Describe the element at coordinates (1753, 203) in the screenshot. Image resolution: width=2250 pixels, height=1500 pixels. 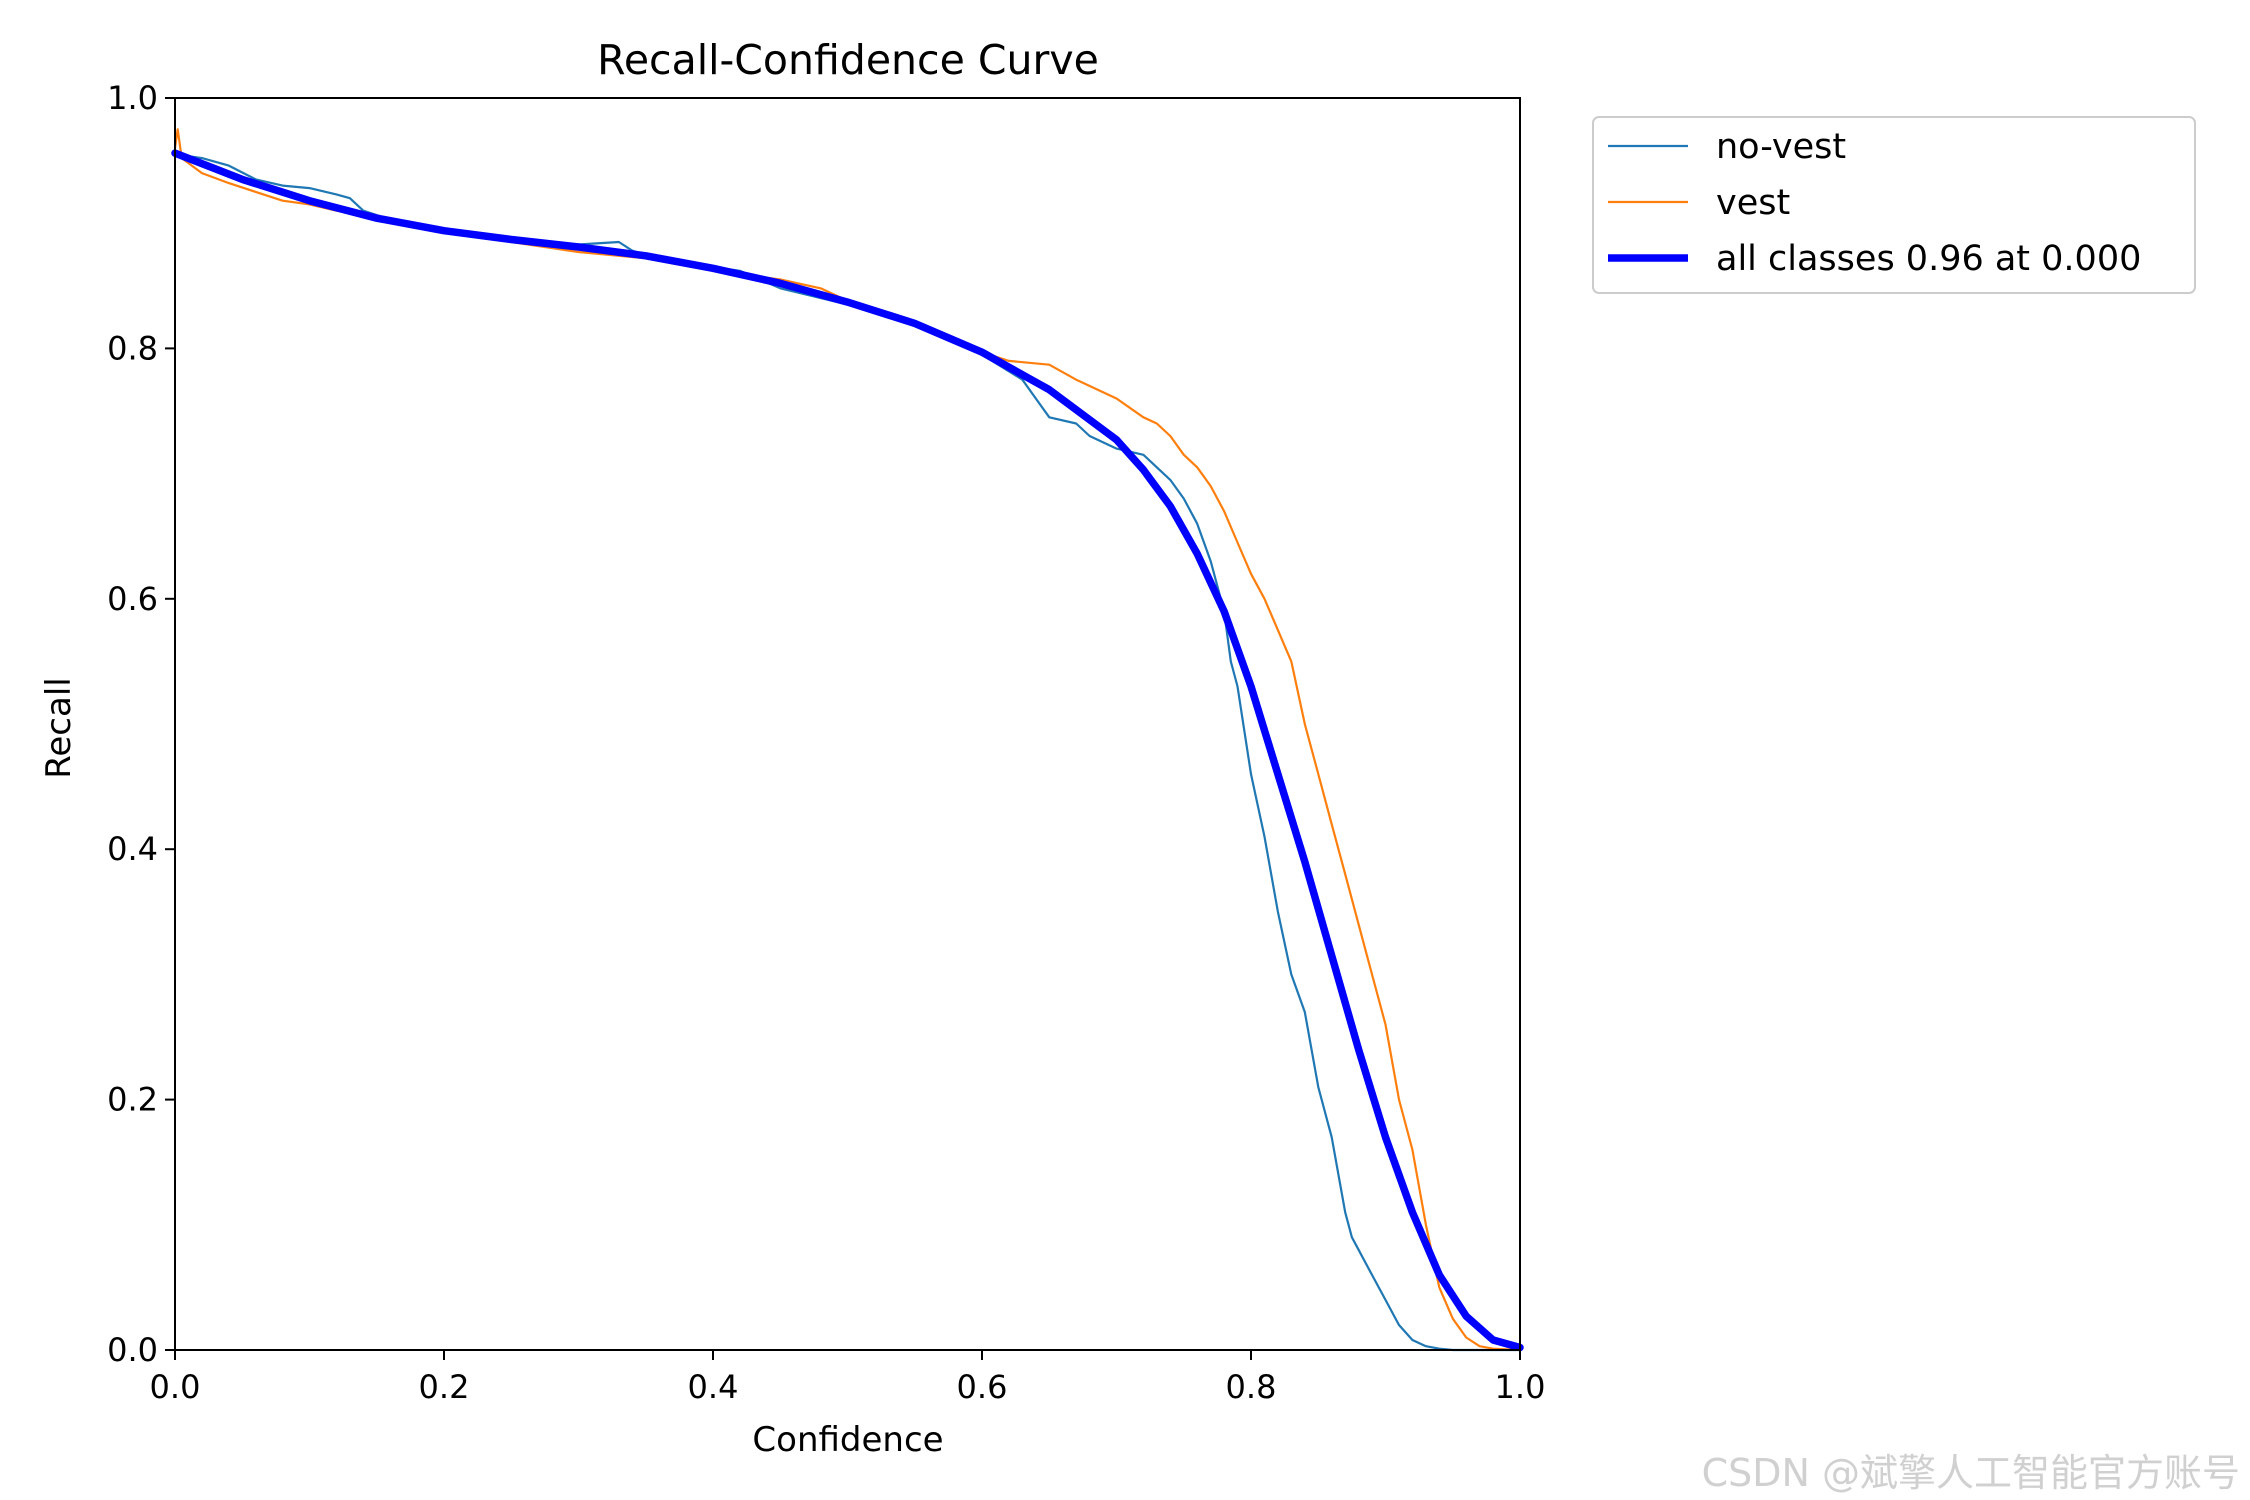
I see `legend-label: vest` at that location.